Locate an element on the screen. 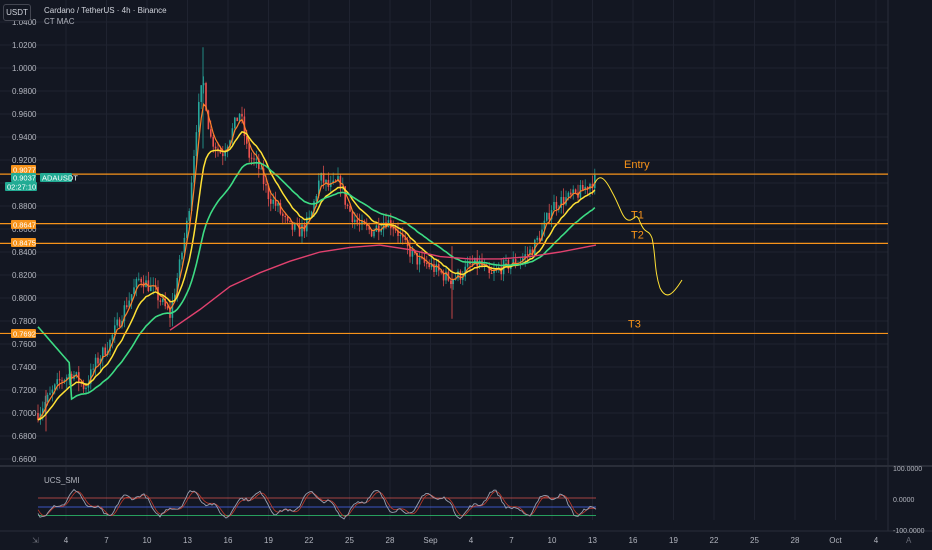 The image size is (932, 550). level-label-entry: Entry is located at coordinates (637, 165).